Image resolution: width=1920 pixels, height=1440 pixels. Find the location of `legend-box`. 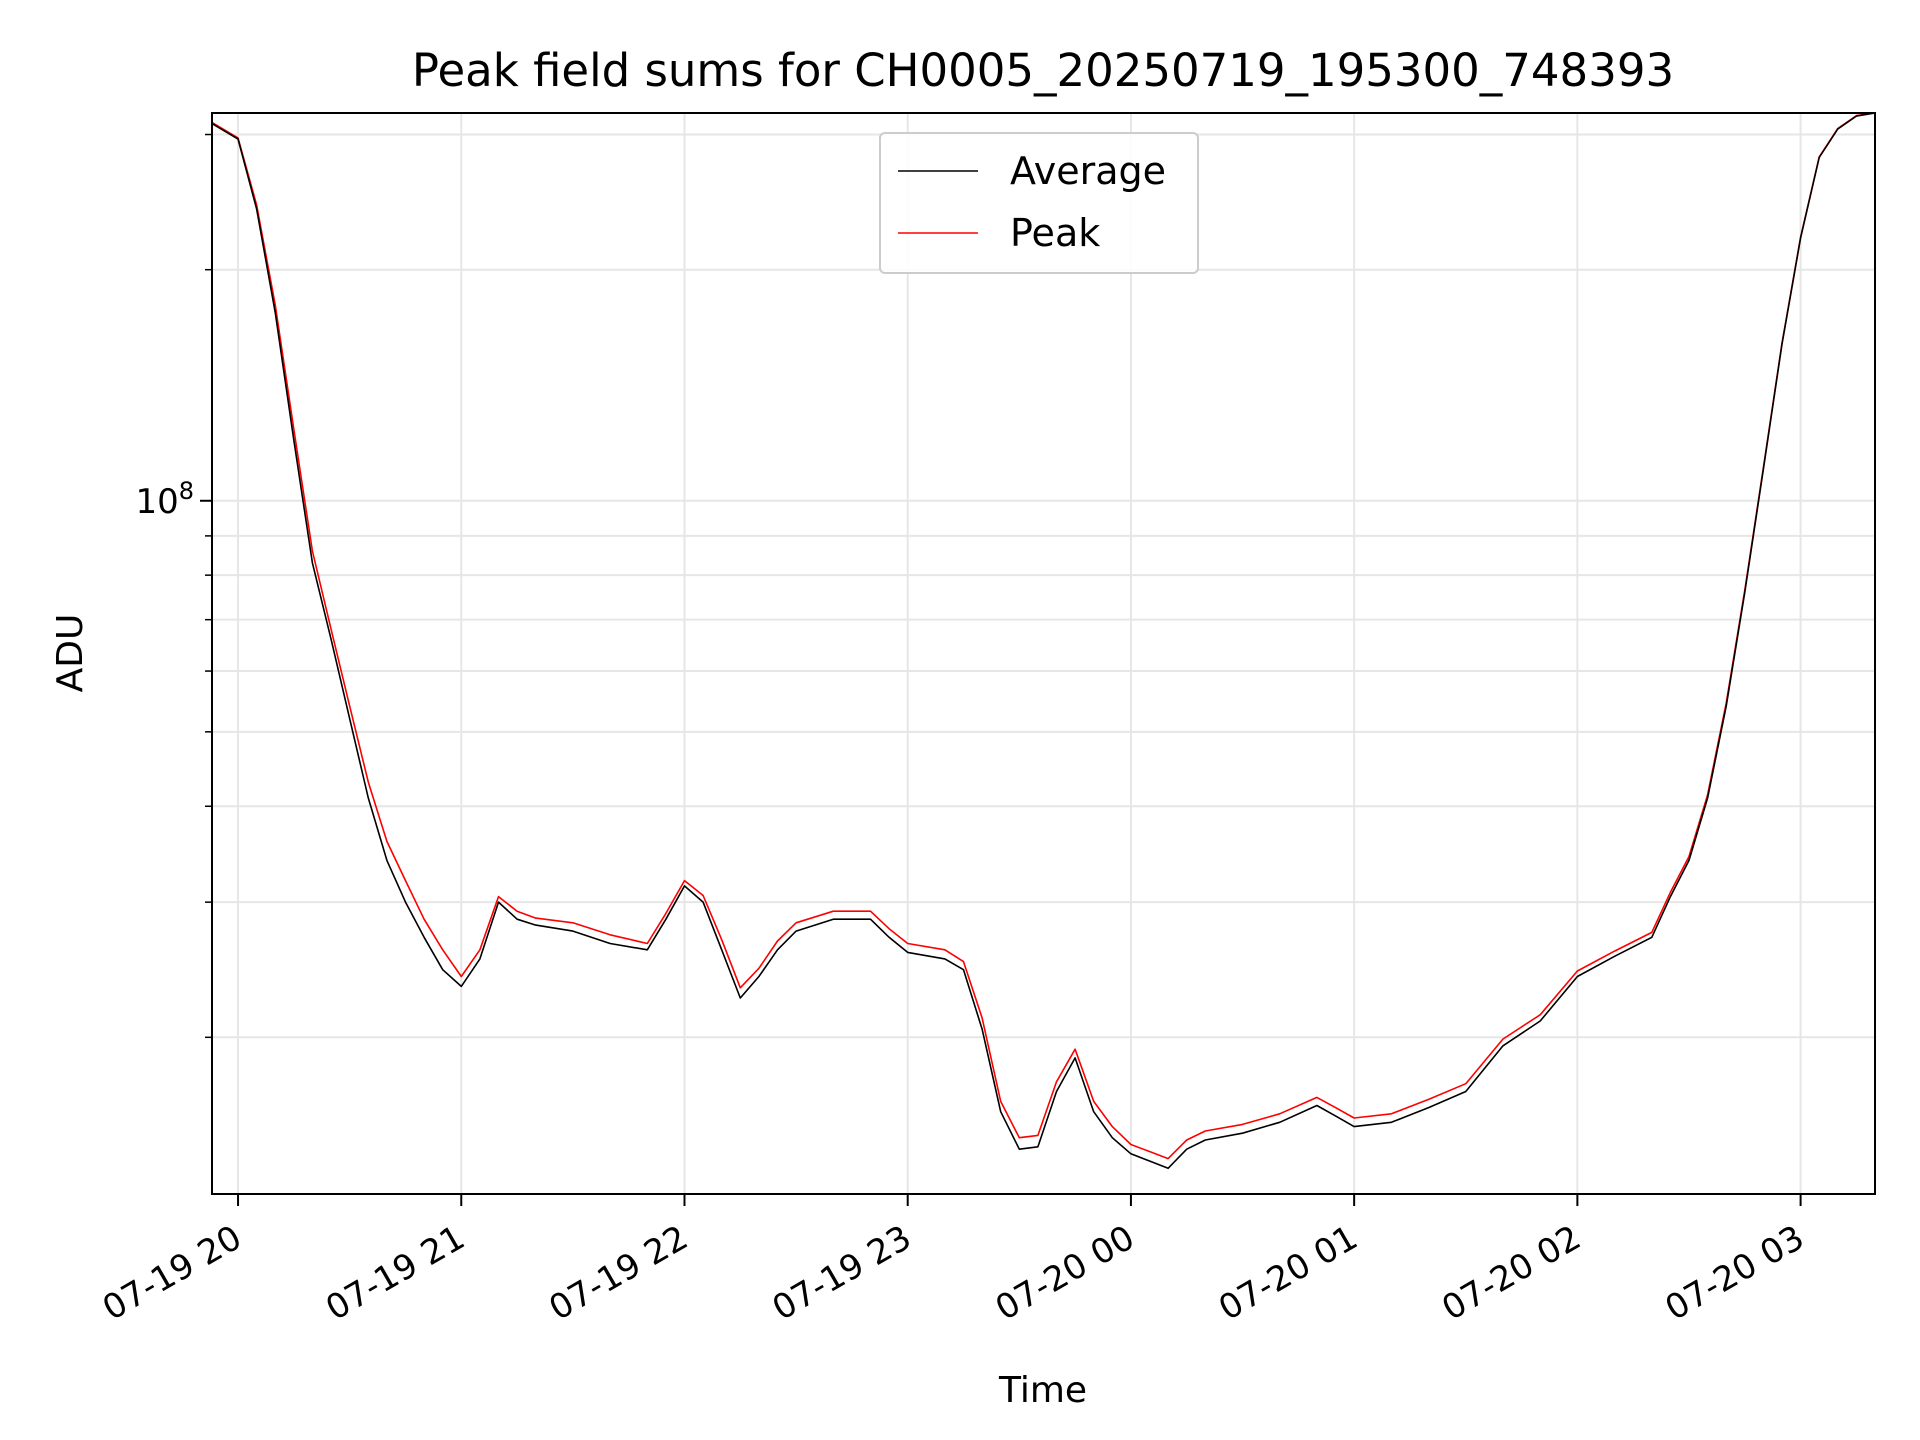

legend-box is located at coordinates (1039, 203).